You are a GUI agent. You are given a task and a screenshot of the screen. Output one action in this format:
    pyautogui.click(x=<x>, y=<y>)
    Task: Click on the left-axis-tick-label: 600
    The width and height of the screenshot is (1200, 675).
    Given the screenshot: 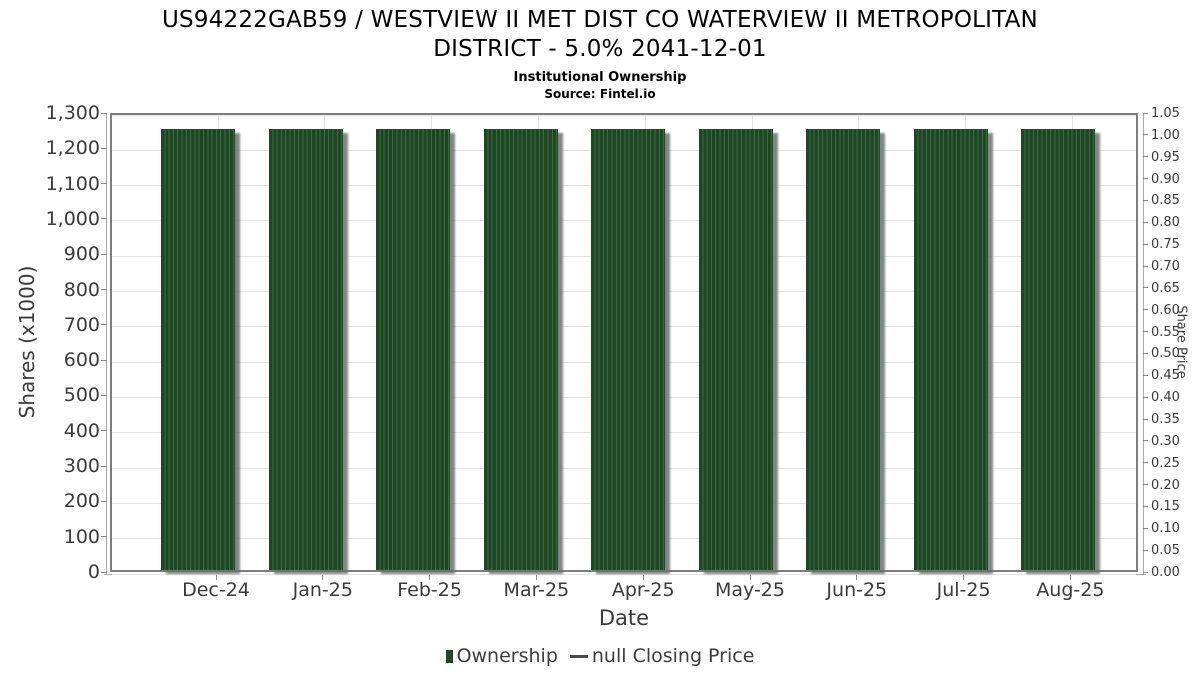 What is the action you would take?
    pyautogui.click(x=81, y=360)
    